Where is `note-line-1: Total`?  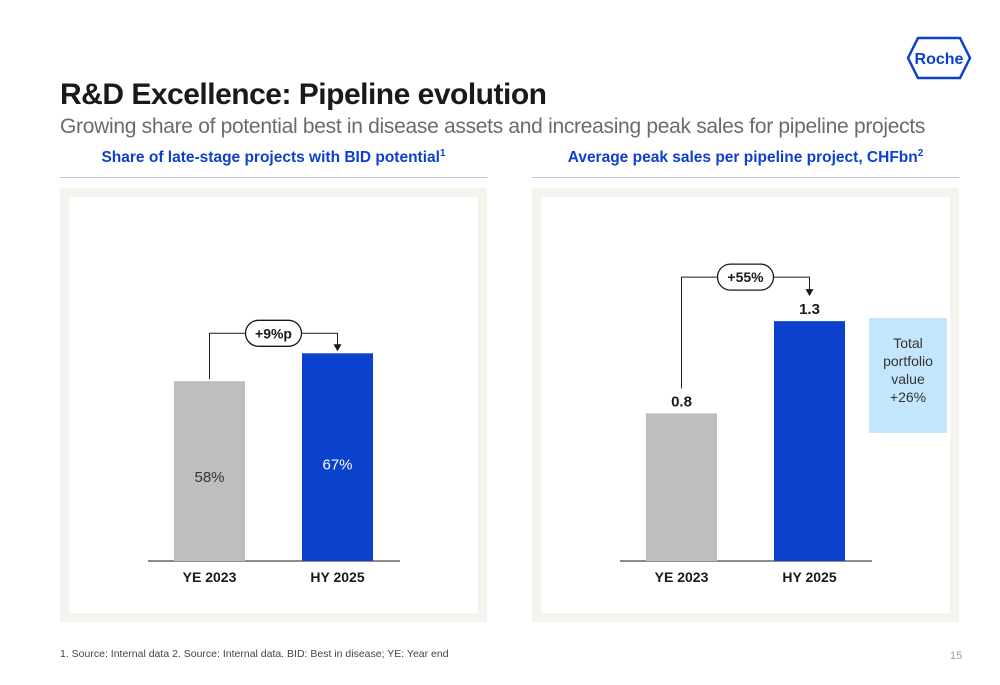 note-line-1: Total is located at coordinates (908, 343).